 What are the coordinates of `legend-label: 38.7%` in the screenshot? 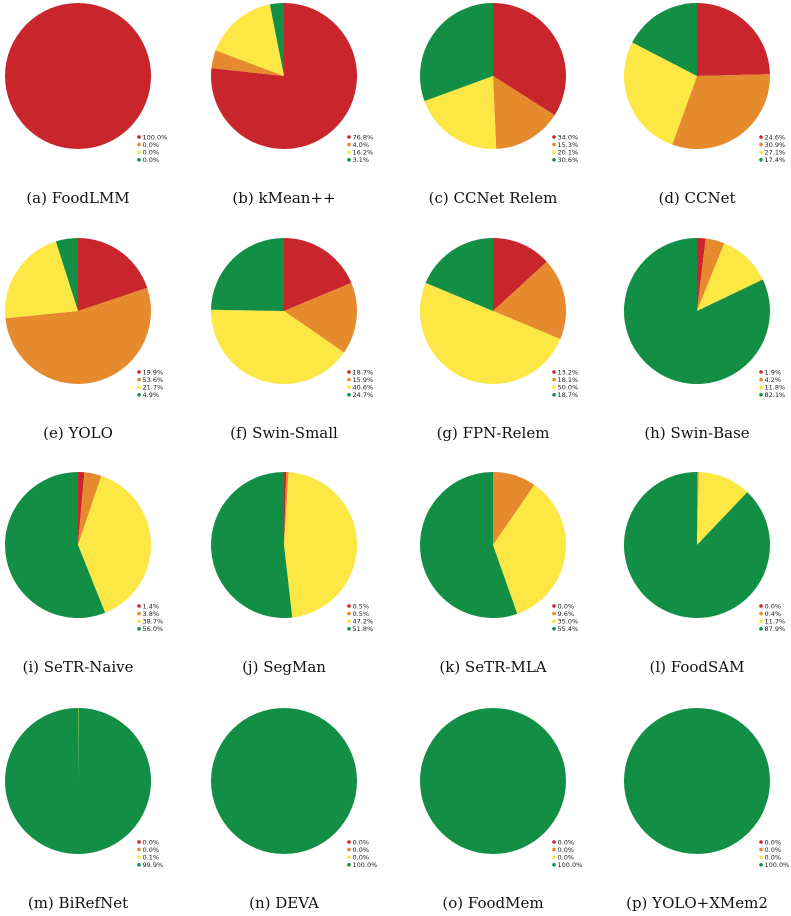 It's located at (153, 622).